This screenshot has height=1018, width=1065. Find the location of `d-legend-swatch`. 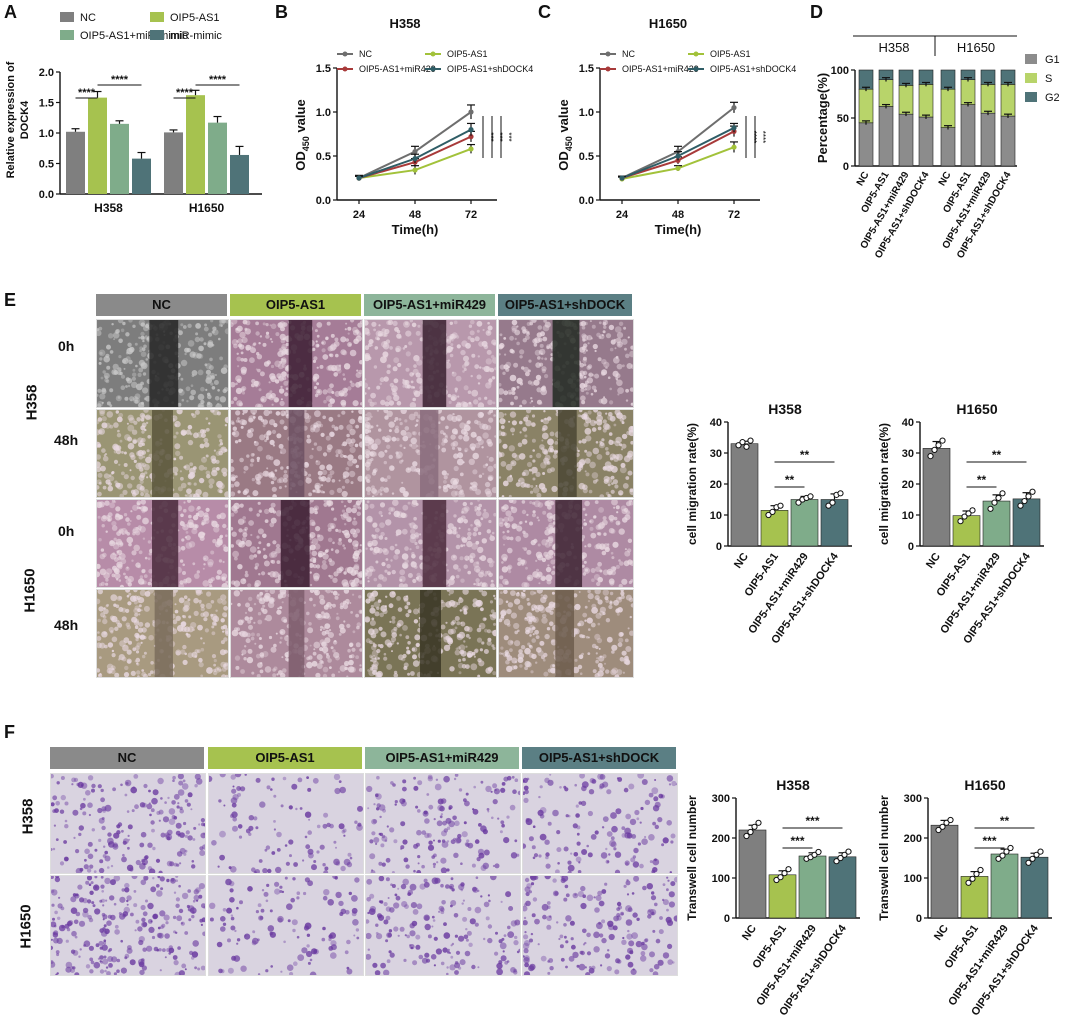

d-legend-swatch is located at coordinates (1031, 78).